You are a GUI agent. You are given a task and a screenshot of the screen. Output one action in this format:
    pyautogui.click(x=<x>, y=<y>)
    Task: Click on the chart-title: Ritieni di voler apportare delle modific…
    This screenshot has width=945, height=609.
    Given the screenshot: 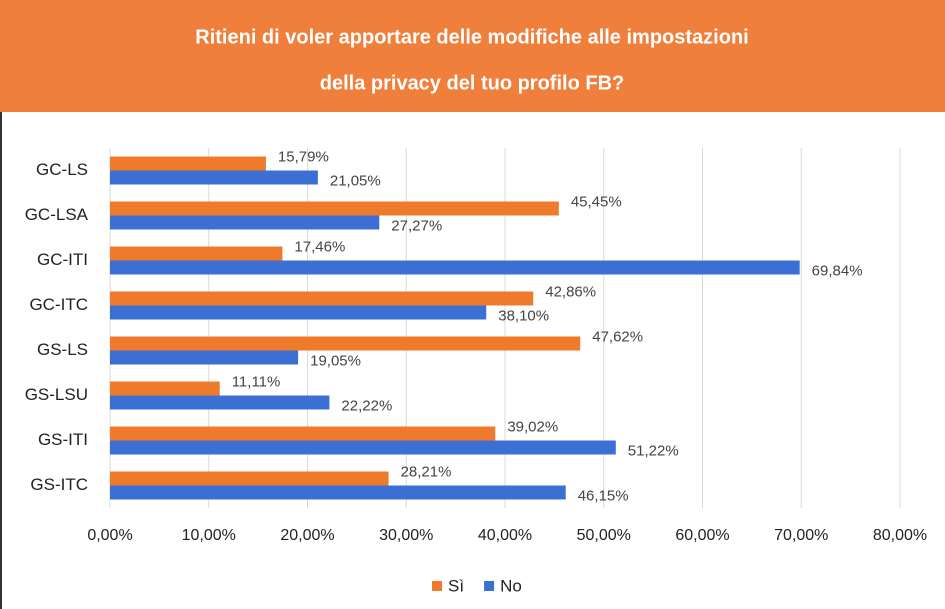 What is the action you would take?
    pyautogui.click(x=471, y=37)
    